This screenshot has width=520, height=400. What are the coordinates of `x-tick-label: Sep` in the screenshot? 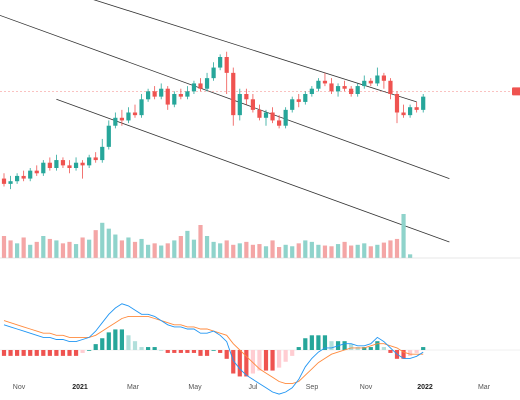 It's located at (312, 387).